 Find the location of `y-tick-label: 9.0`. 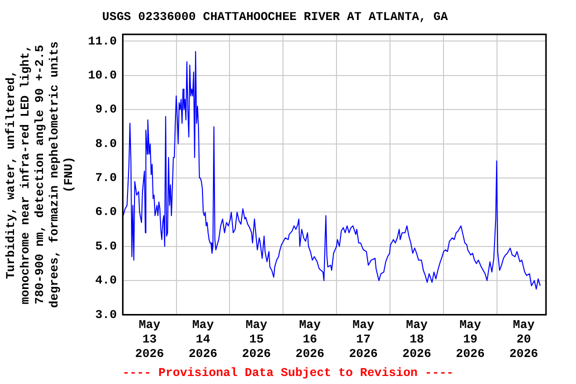

y-tick-label: 9.0 is located at coordinates (106, 109).